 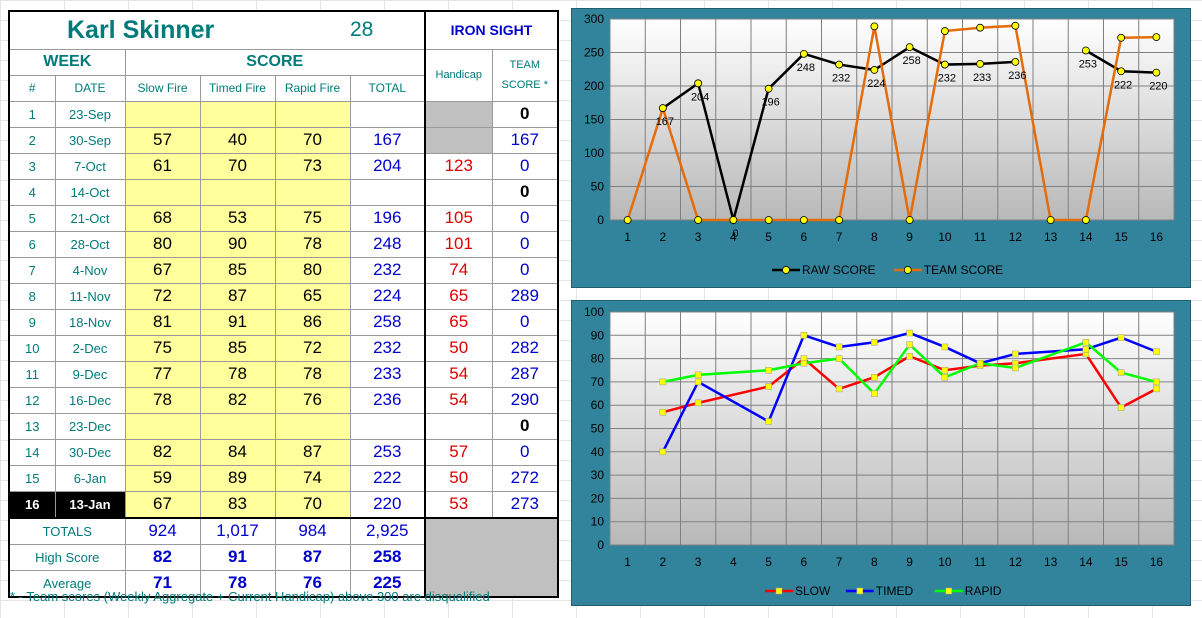 I want to click on timed-fire-cell: 78, so click(x=237, y=374).